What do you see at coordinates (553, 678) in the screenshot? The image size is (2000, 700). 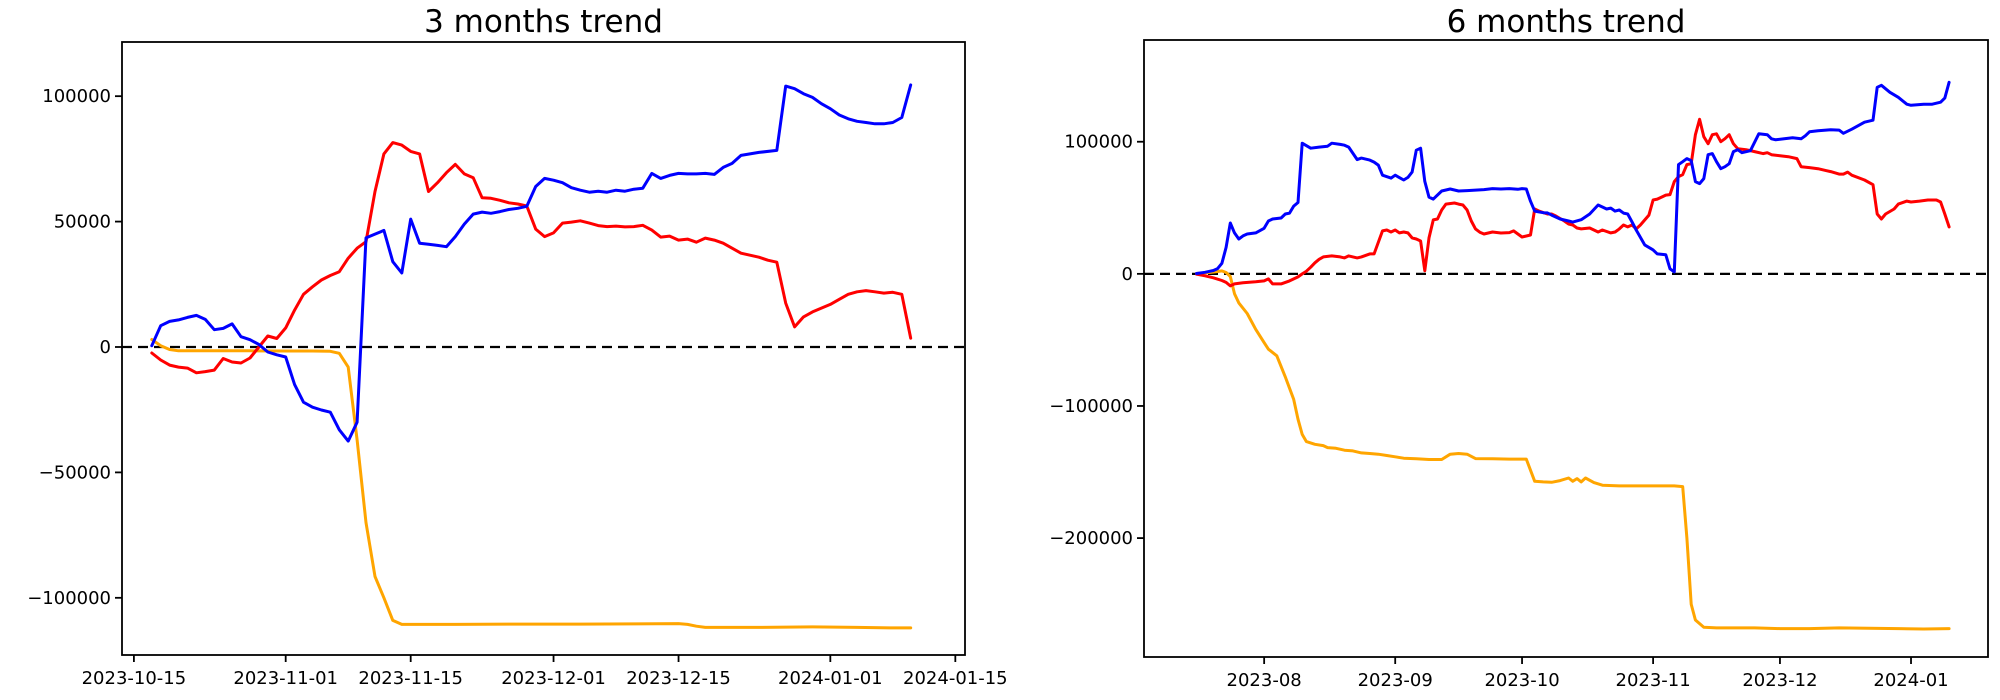 I see `x-tick-label: 2023-12-01` at bounding box center [553, 678].